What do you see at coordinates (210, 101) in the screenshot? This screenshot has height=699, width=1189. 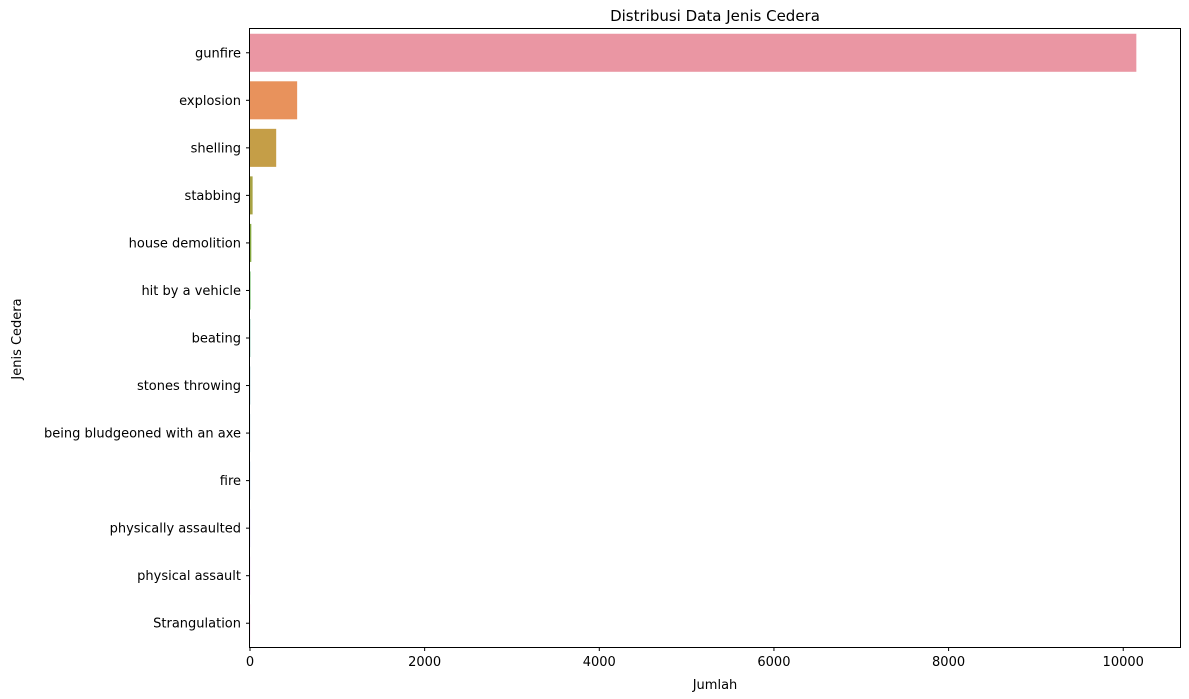 I see `y-tick-label: explosion` at bounding box center [210, 101].